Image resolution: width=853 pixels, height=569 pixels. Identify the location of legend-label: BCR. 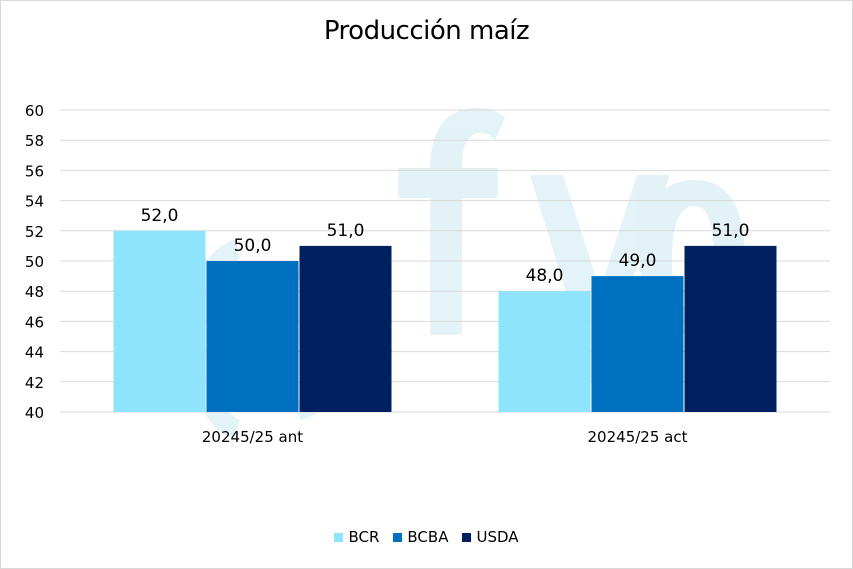
(364, 537).